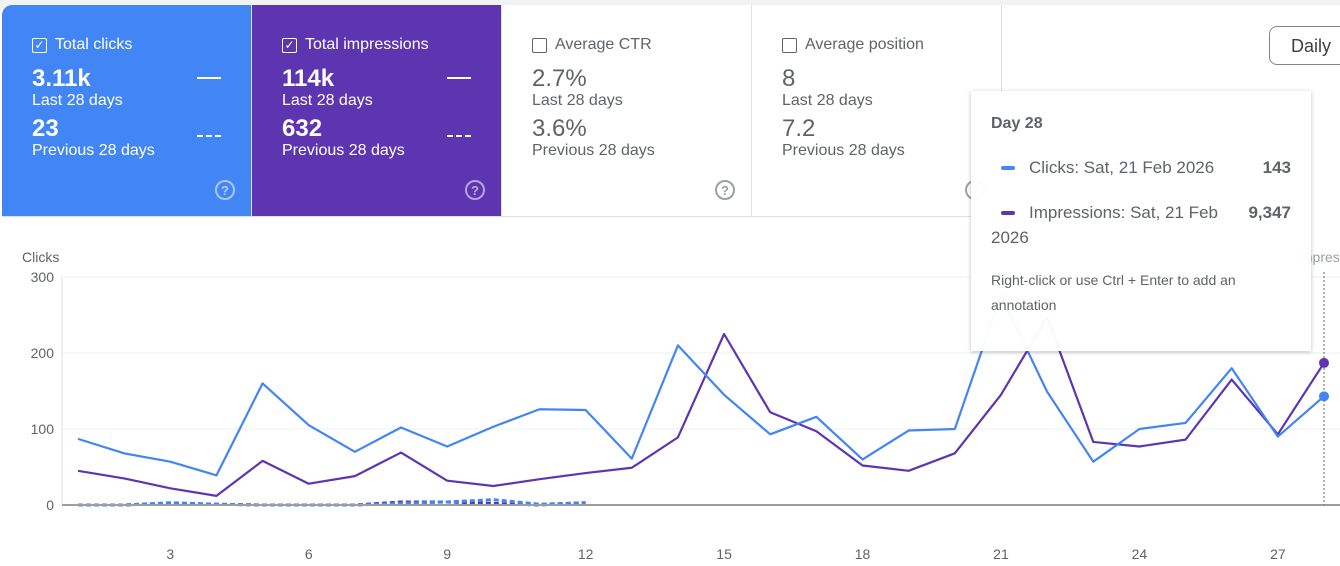 The height and width of the screenshot is (566, 1340). Describe the element at coordinates (302, 128) in the screenshot. I see `metric-prev-value: 632` at that location.